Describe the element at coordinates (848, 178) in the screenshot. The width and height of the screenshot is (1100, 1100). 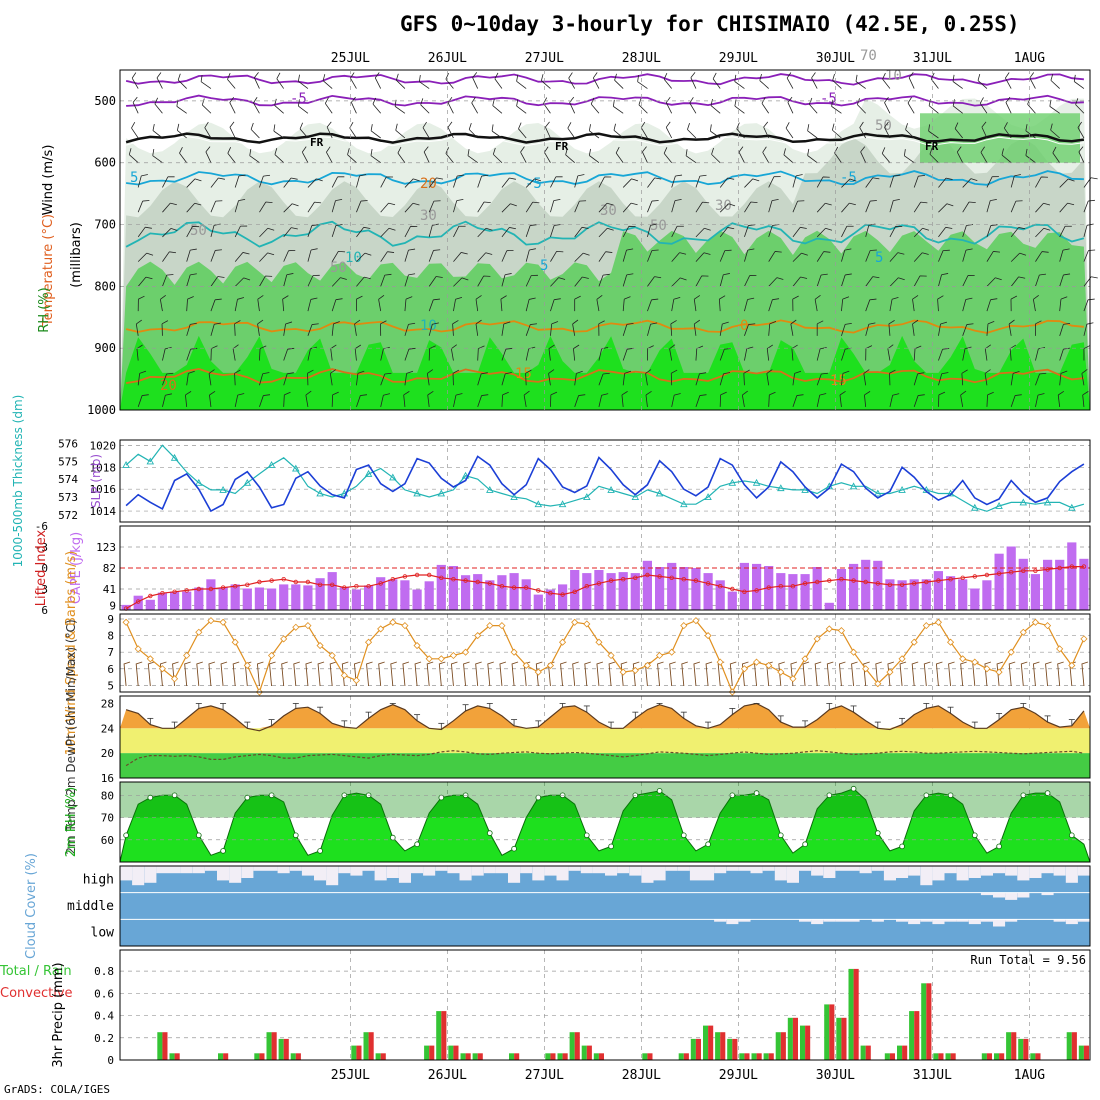
I see `contour-label: -5` at that location.